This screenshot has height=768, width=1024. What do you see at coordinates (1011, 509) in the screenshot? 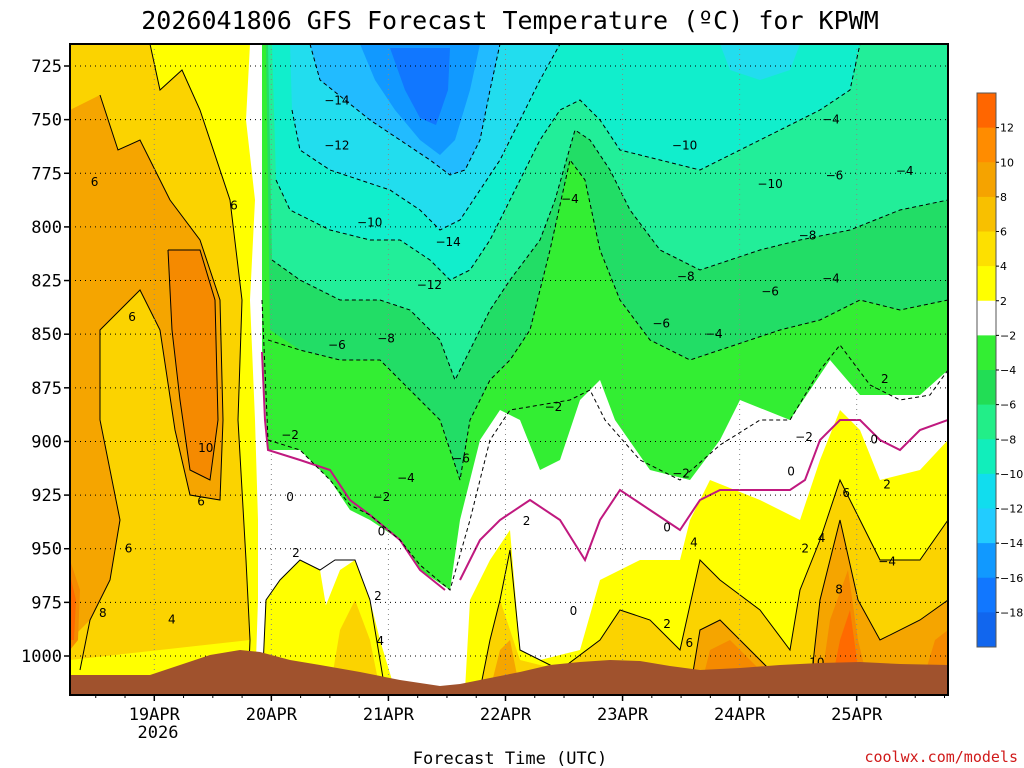
I see `colorbar-label: −12` at bounding box center [1011, 509].